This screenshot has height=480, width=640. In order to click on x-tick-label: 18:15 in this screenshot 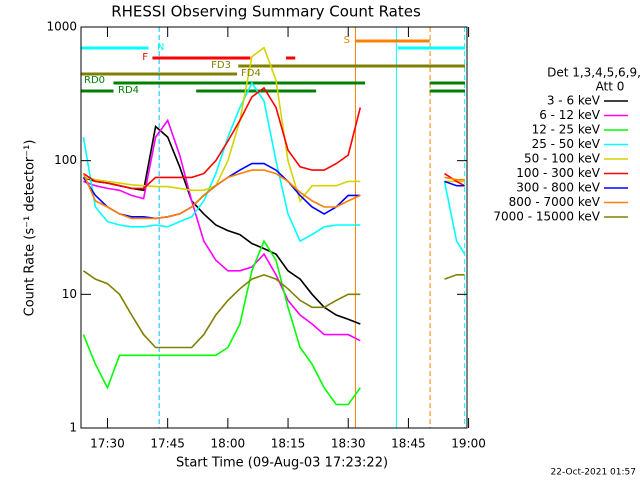, I will do `click(288, 444)`.